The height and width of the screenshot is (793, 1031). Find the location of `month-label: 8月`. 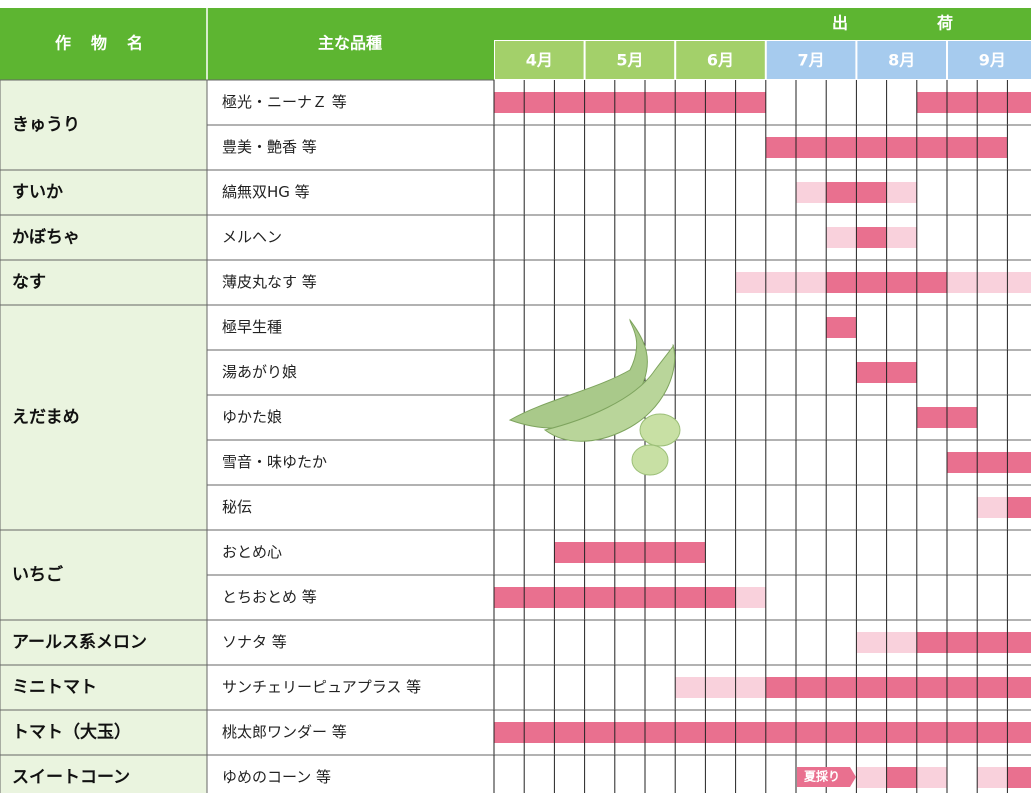

month-label: 8月 is located at coordinates (901, 60).